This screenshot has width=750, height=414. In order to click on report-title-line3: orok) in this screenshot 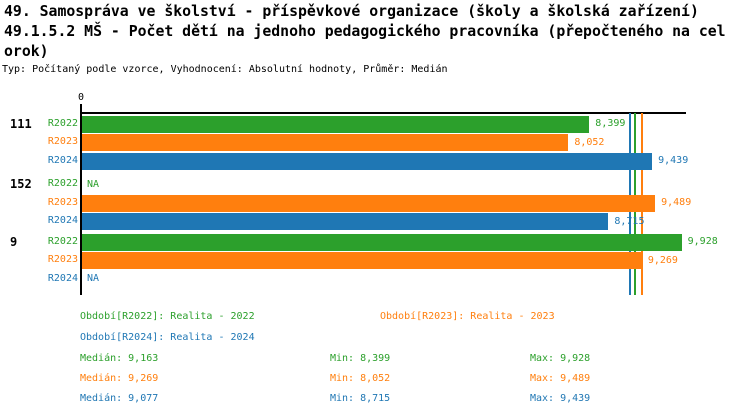, I will do `click(26, 51)`.